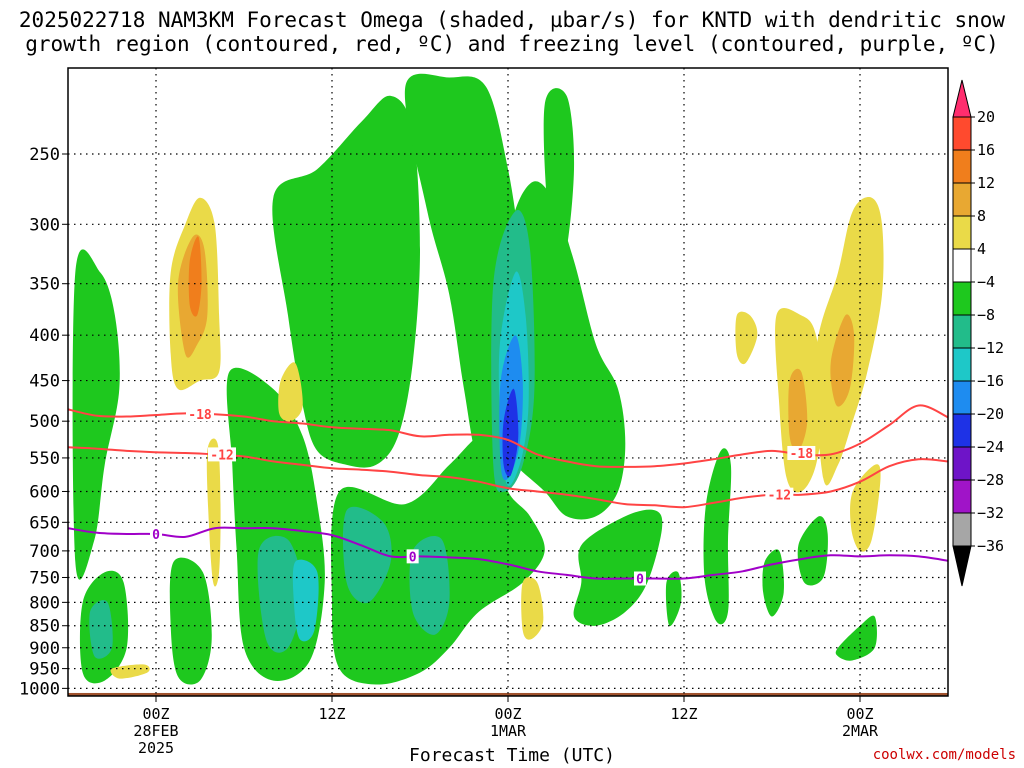  What do you see at coordinates (44, 225) in the screenshot?
I see `y-tick-label: 300` at bounding box center [44, 225].